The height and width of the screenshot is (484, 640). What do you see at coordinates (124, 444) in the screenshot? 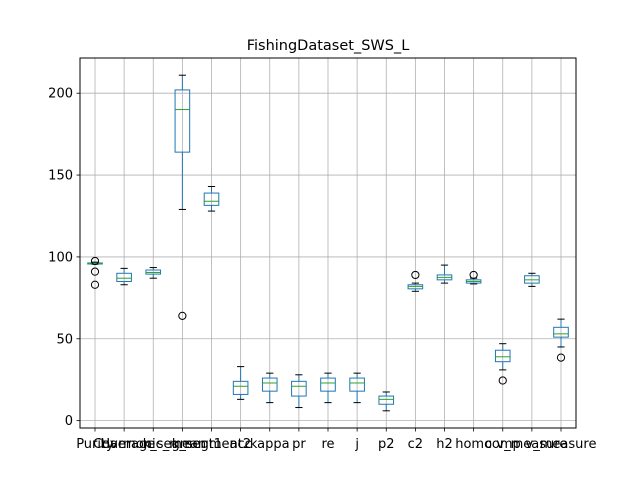
I see `x-tick-label: Coverage` at bounding box center [124, 444].